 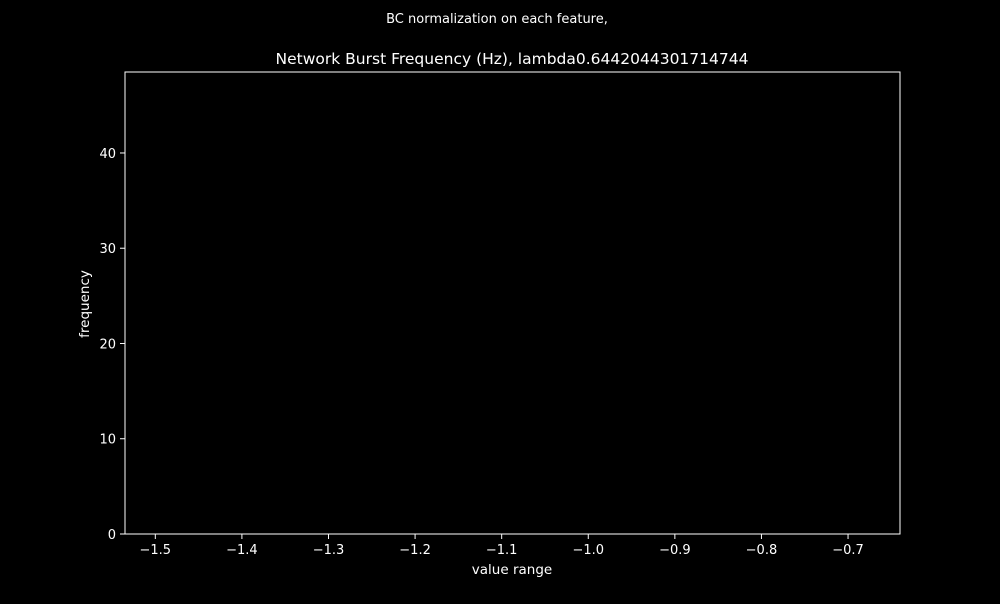 What do you see at coordinates (329, 550) in the screenshot?
I see `x-tick-label: −1.3` at bounding box center [329, 550].